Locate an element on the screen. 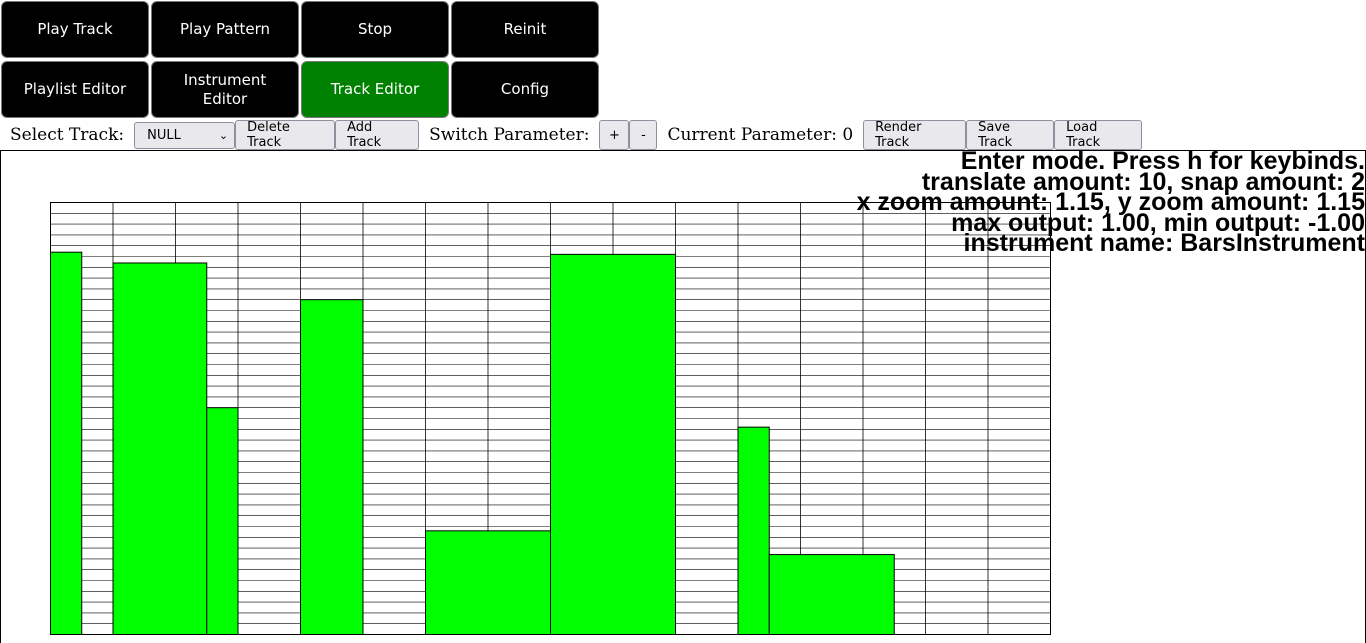 The height and width of the screenshot is (643, 1366). stop-button: Stop is located at coordinates (375, 29).